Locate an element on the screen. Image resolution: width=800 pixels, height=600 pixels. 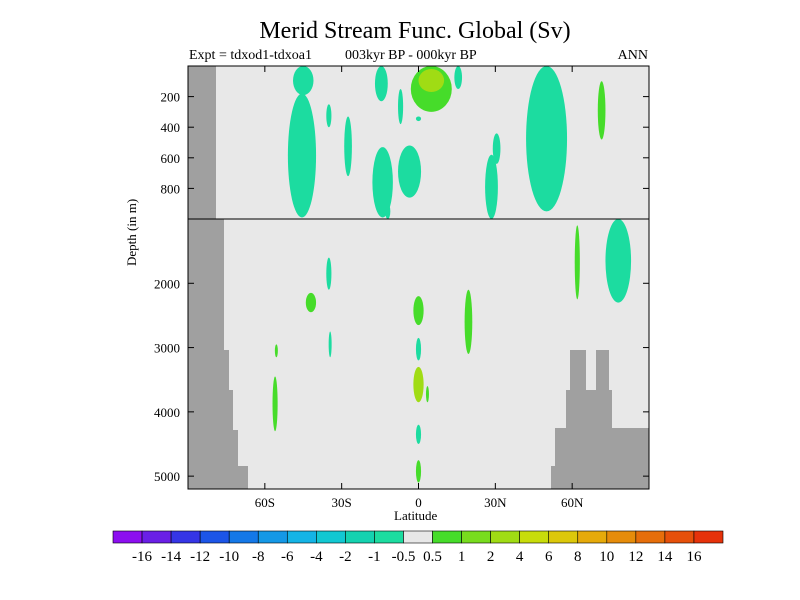
contour-northern-cell is located at coordinates (547, 139).